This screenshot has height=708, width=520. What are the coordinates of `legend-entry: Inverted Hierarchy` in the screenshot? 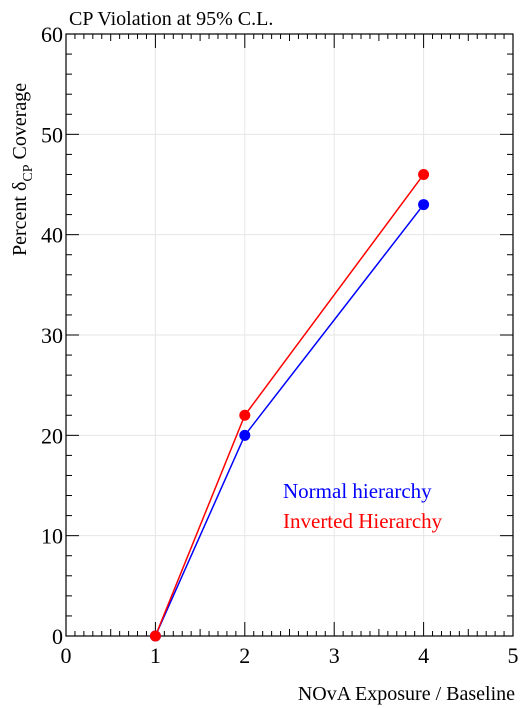 It's located at (363, 521).